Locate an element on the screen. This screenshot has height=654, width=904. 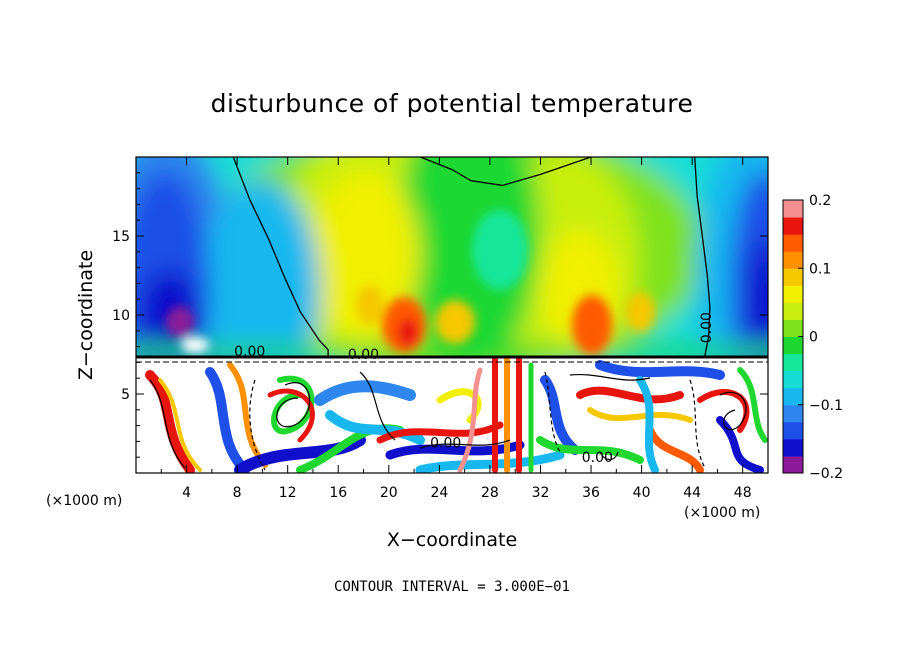
colorbar: 0.2 0.1 0 −0.1 −0.2 is located at coordinates (812, 337).